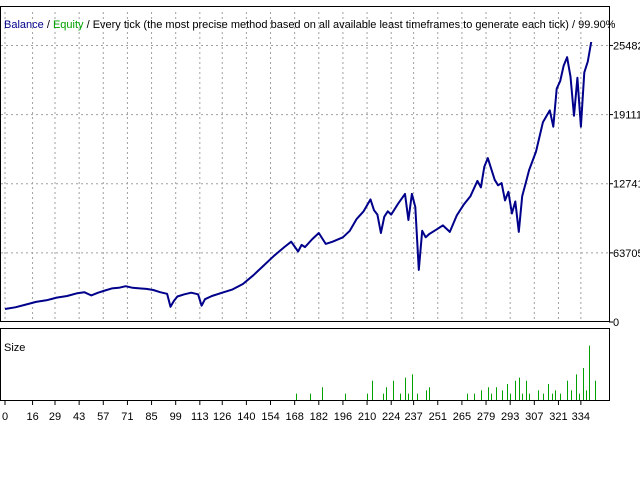 The image size is (640, 480). I want to click on y-axis-ticks: 254820 191115 127410 63705 0, so click(624, 184).